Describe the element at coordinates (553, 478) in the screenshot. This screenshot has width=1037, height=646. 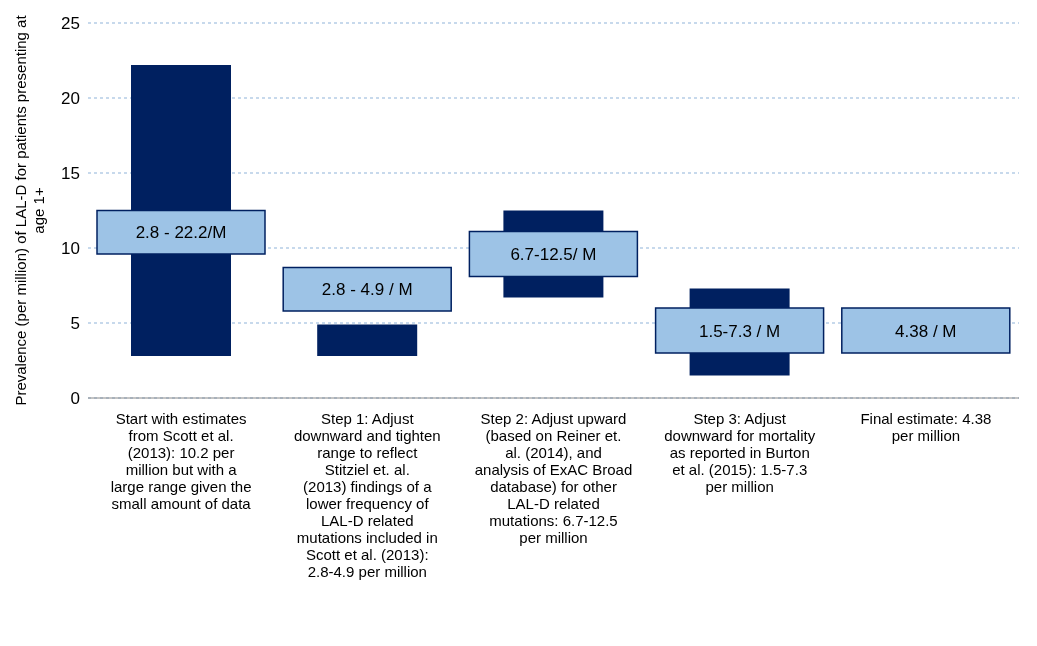
I see `x-tick-label: Step 2: Adjust upward (based on Reiner et. al. (2014), and analysis of ExAC Broad database) for other LAL-D related mutations: 6.7-12.5 per million` at that location.